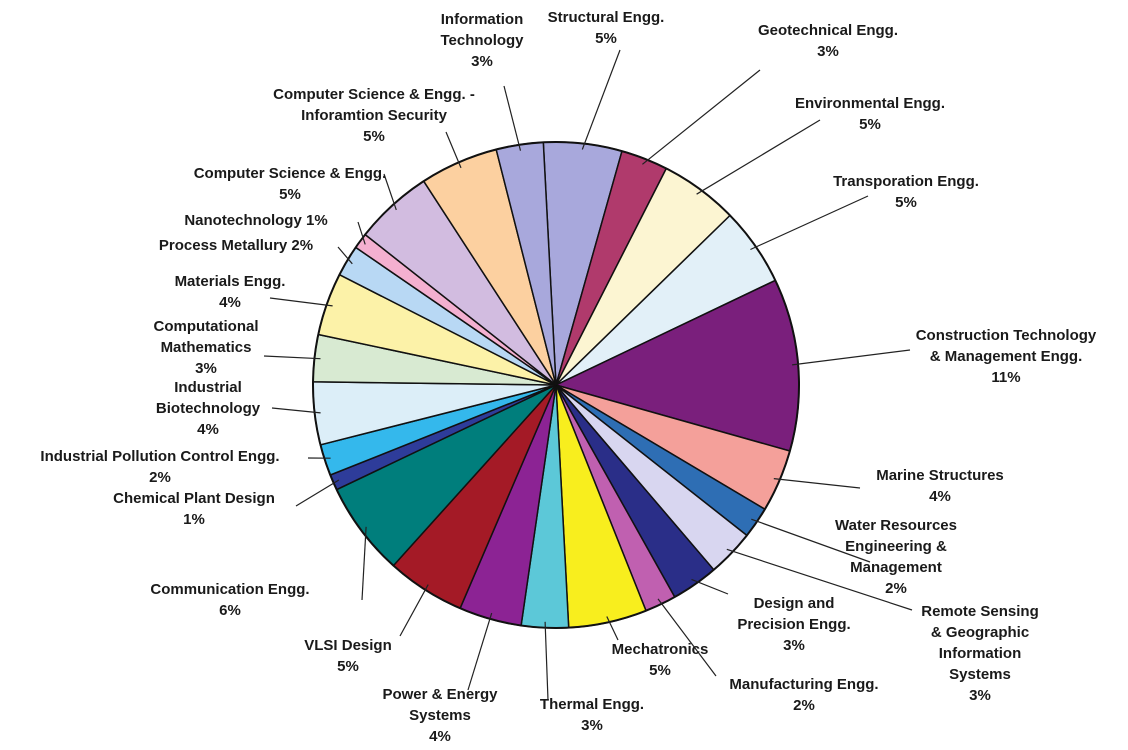  Describe the element at coordinates (896, 557) in the screenshot. I see `slice-label: Water Resources Engineering & Management 2%` at that location.